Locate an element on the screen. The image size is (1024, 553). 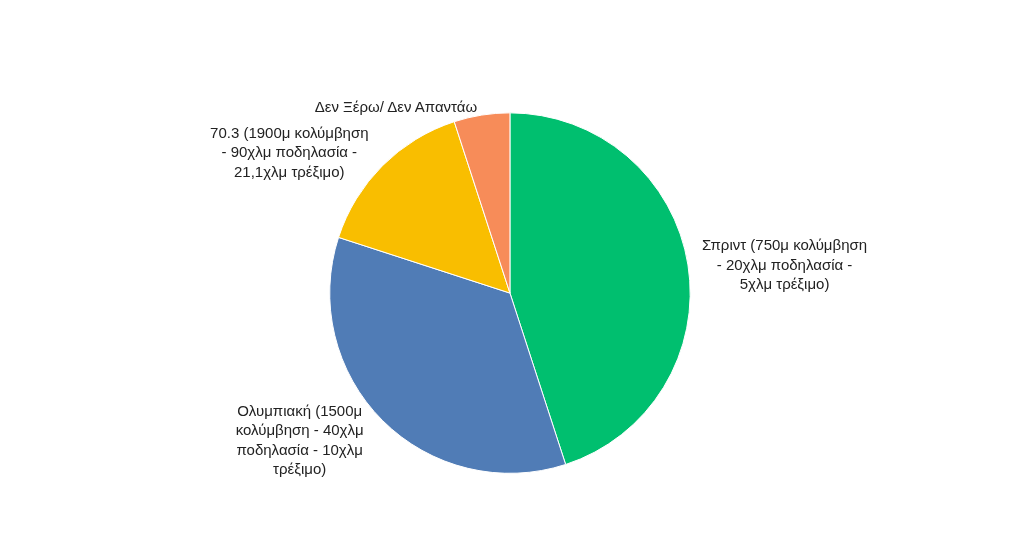
slice-label: Σπριντ (750μ κολύμβηση - 20χλμ ποδηλασία - 5χλμ τρέξιμο) is located at coordinates (784, 264).